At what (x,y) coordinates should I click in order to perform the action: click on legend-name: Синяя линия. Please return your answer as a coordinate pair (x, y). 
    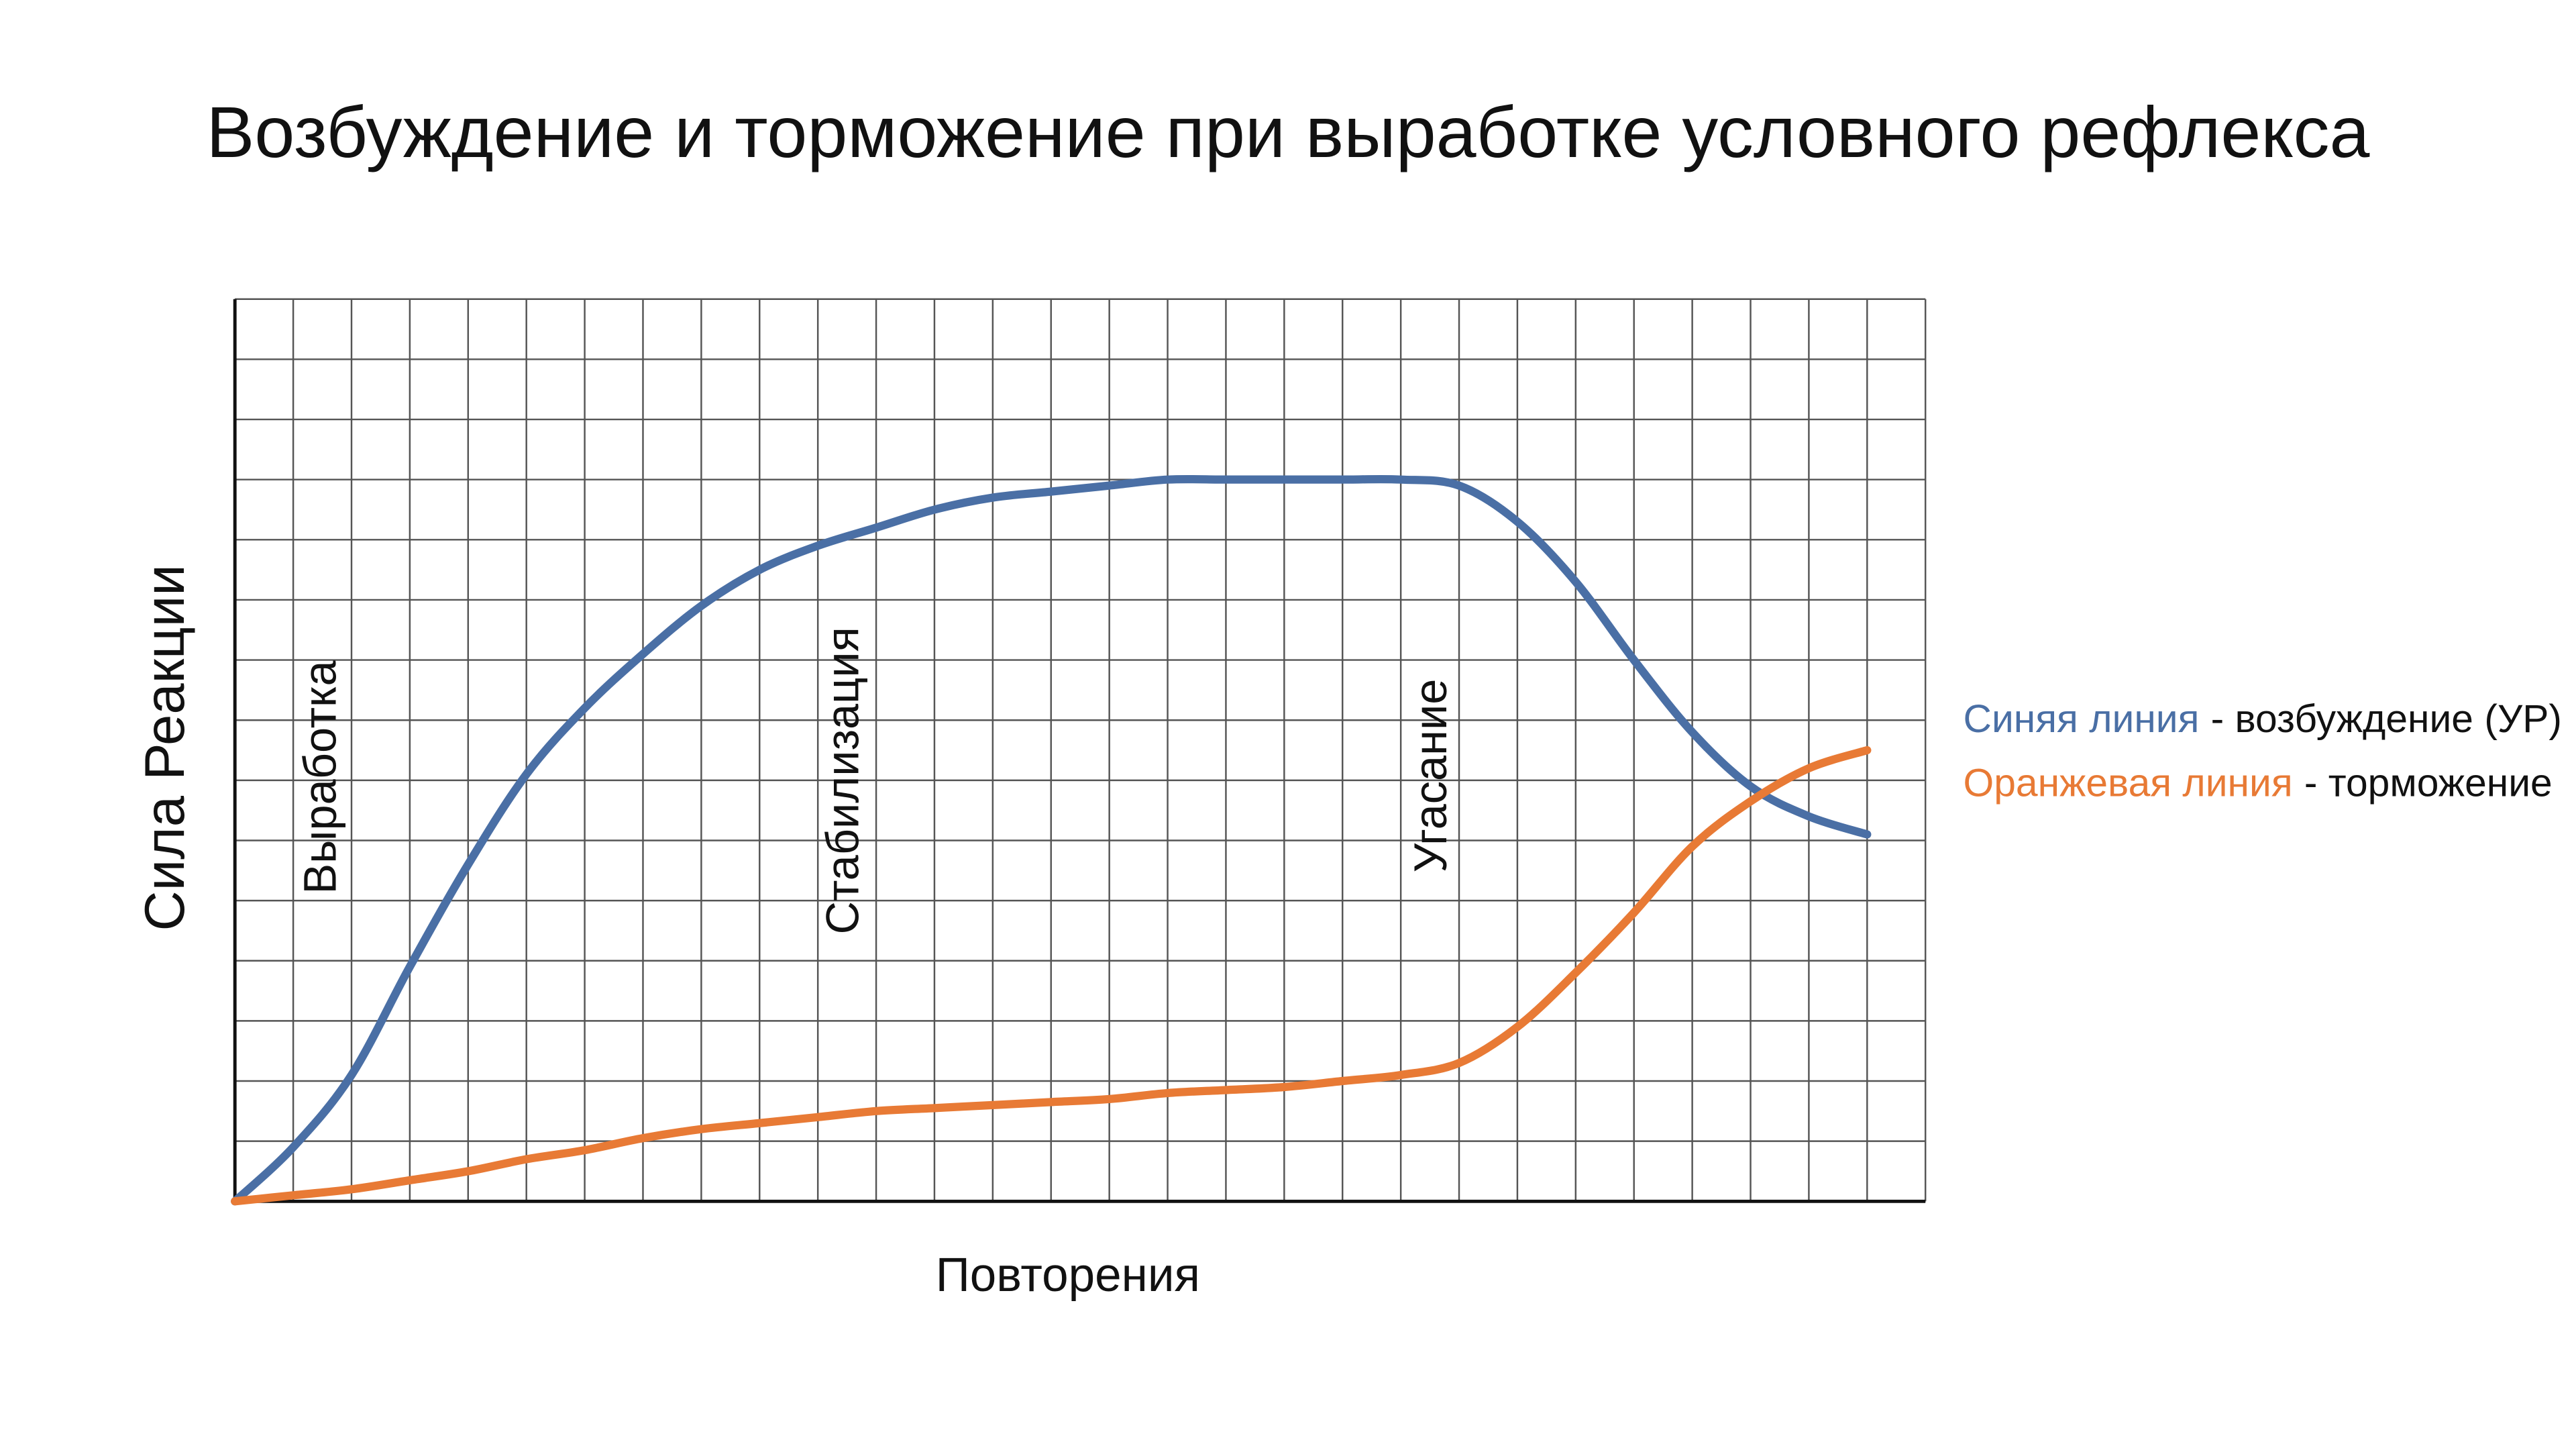
    Looking at the image, I should click on (2082, 719).